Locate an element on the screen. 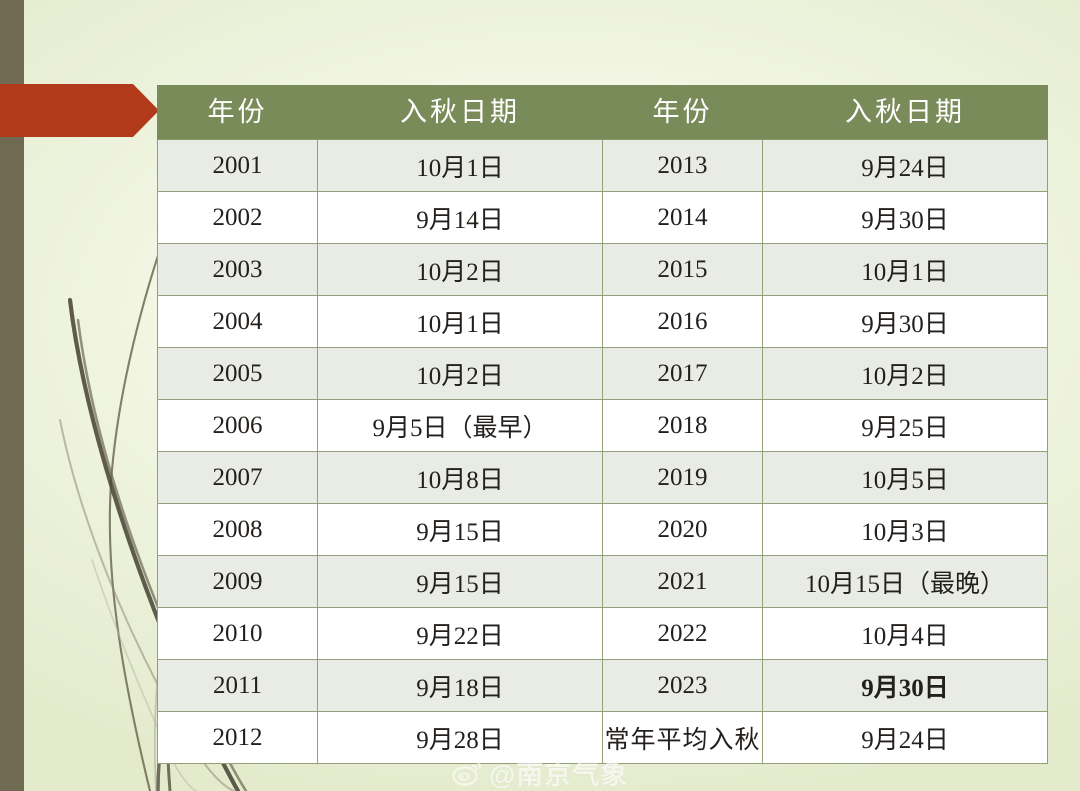 This screenshot has width=1080, height=791. cell-date-right: 10月1日 is located at coordinates (905, 269).